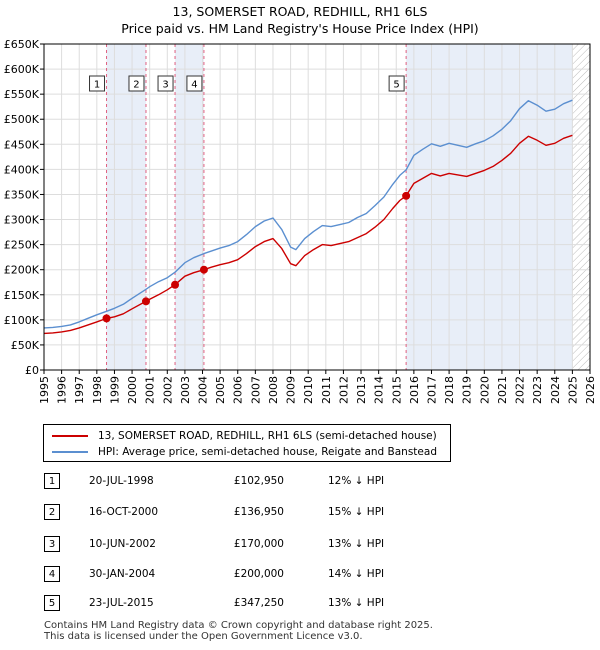  I want to click on y-tick-label: £50K, so click(25, 345).